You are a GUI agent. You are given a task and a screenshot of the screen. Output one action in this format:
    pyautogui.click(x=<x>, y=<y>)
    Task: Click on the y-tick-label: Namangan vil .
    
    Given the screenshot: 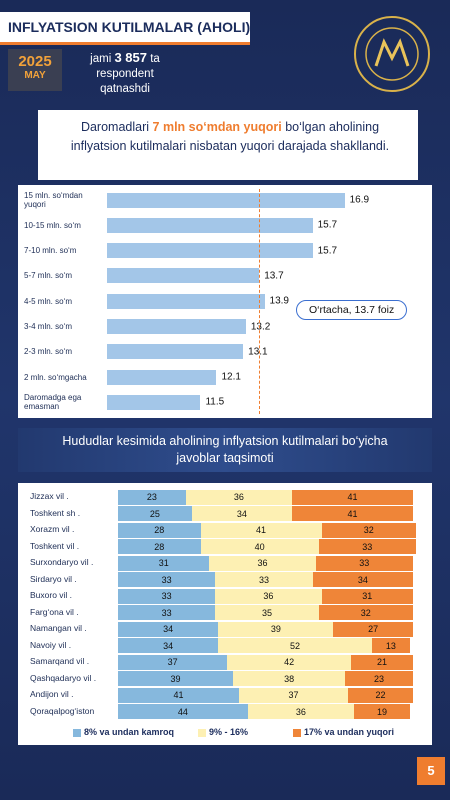 What is the action you would take?
    pyautogui.click(x=58, y=628)
    